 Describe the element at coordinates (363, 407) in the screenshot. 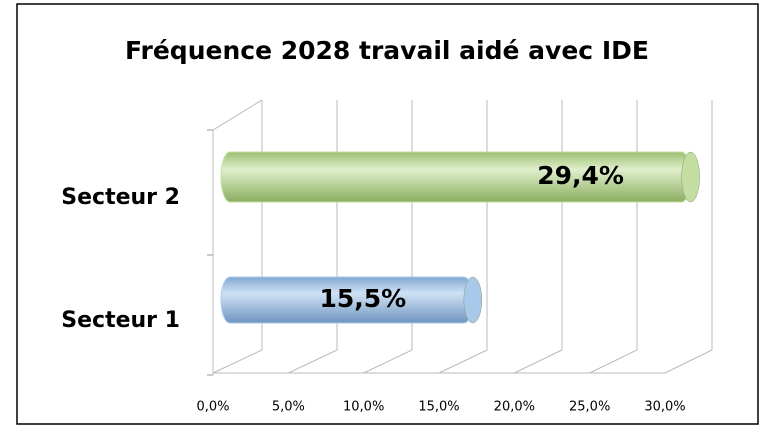

I see `x-tick-label: 10,0%` at that location.